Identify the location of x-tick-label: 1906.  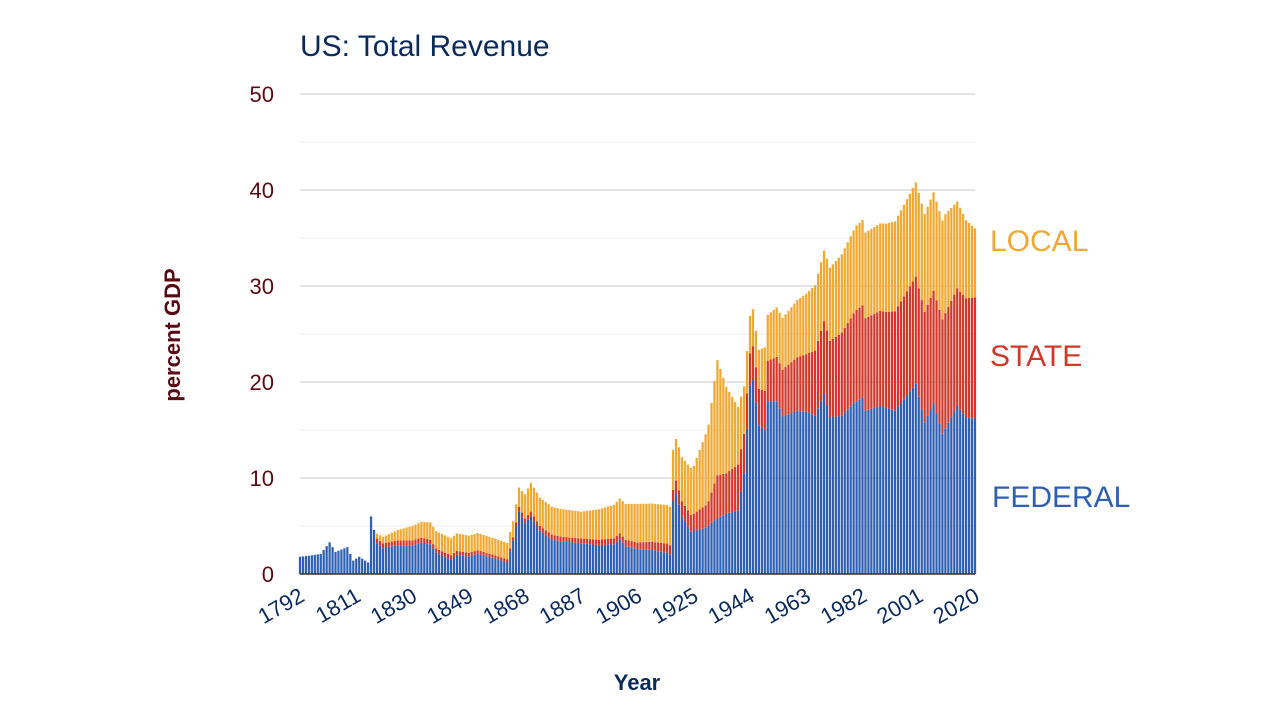
(618, 606).